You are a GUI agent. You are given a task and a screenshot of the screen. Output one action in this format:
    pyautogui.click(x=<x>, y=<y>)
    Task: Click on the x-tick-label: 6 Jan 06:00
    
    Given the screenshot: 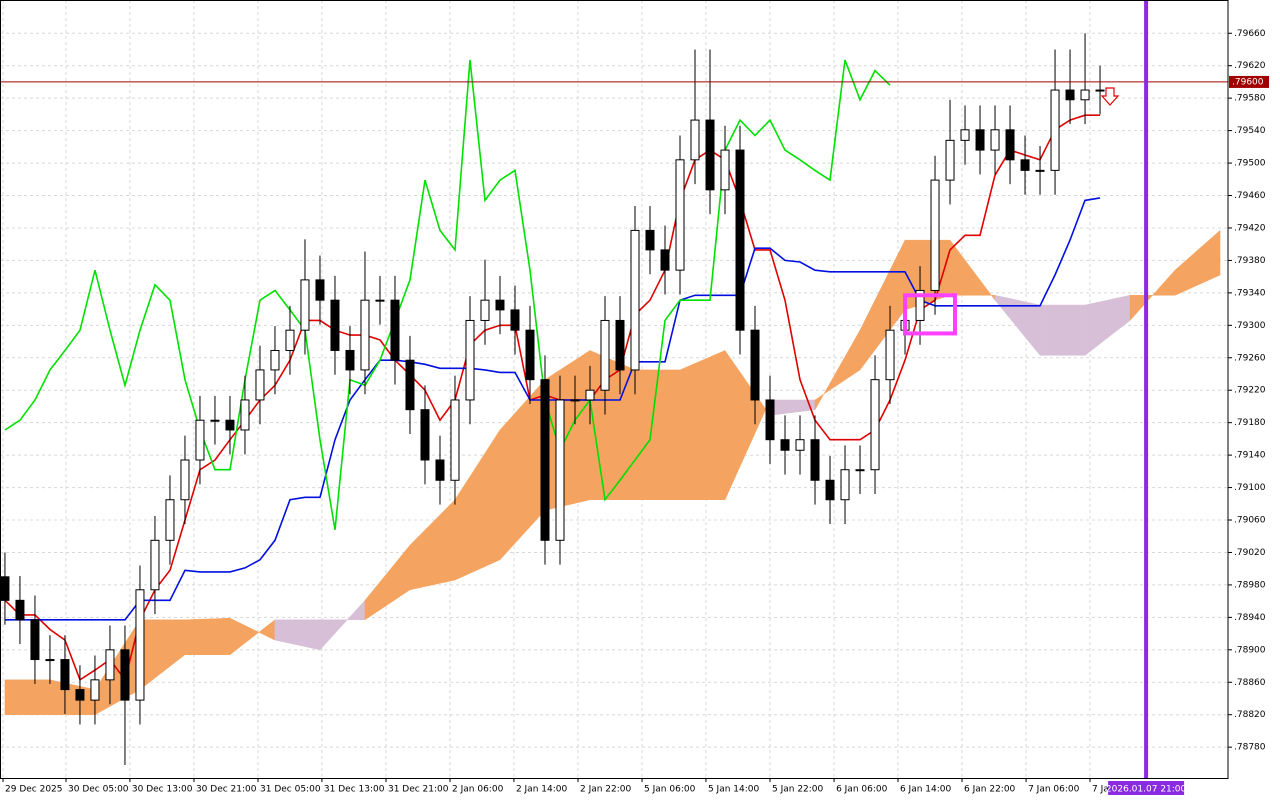 What is the action you would take?
    pyautogui.click(x=862, y=790)
    